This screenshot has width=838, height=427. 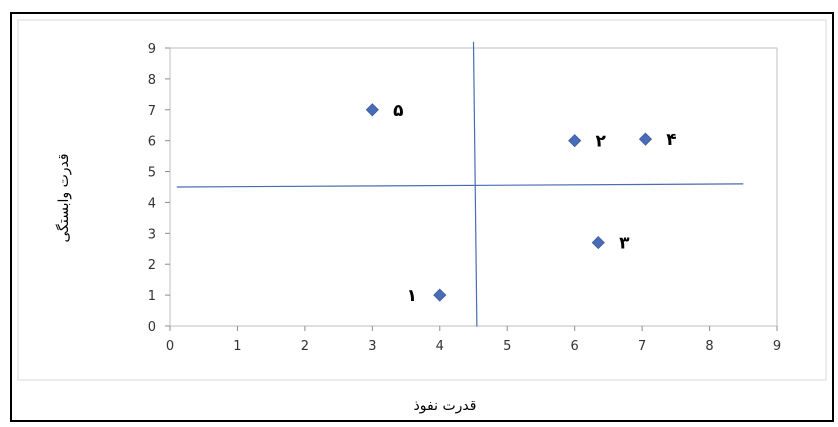 I want to click on y-tick-label: 7, so click(x=152, y=111).